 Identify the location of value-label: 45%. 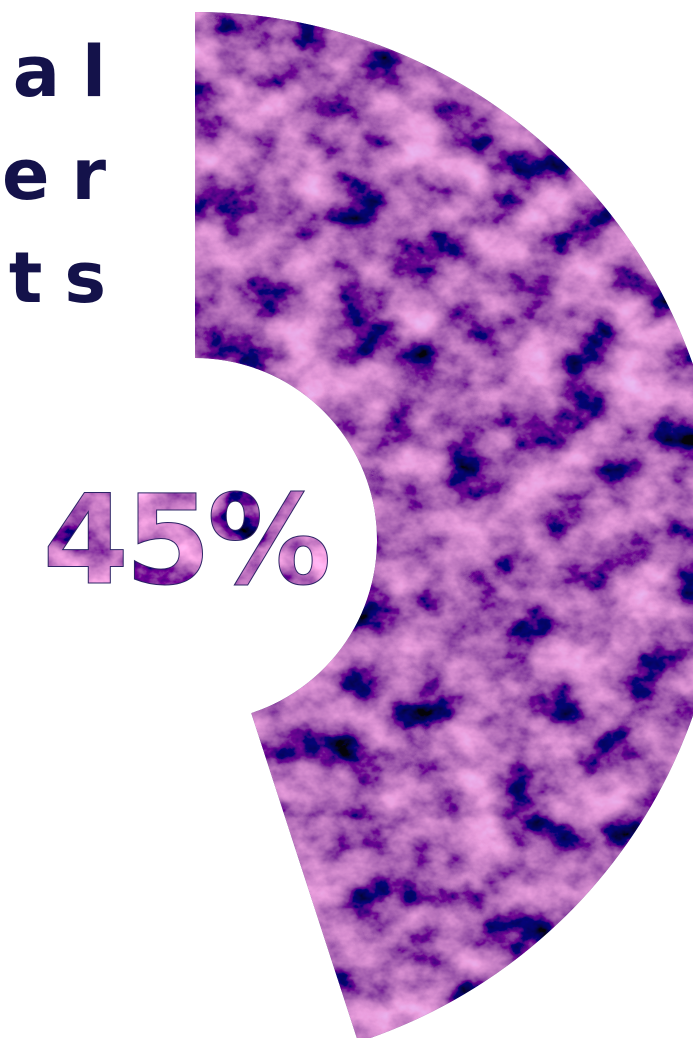
(186, 541).